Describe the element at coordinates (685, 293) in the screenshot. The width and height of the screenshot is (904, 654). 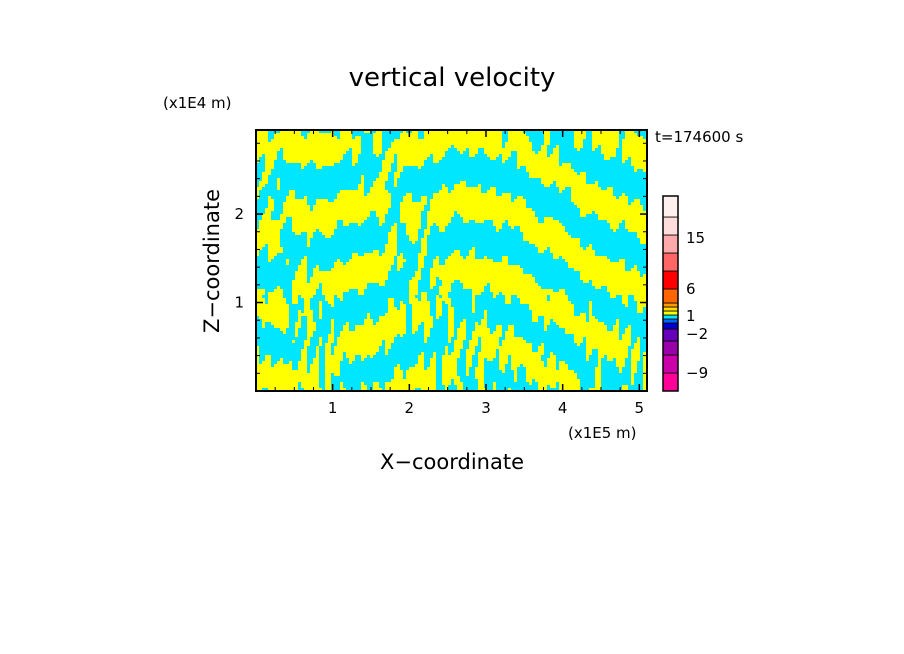
I see `colorbar: 15 6 1−2 −9` at that location.